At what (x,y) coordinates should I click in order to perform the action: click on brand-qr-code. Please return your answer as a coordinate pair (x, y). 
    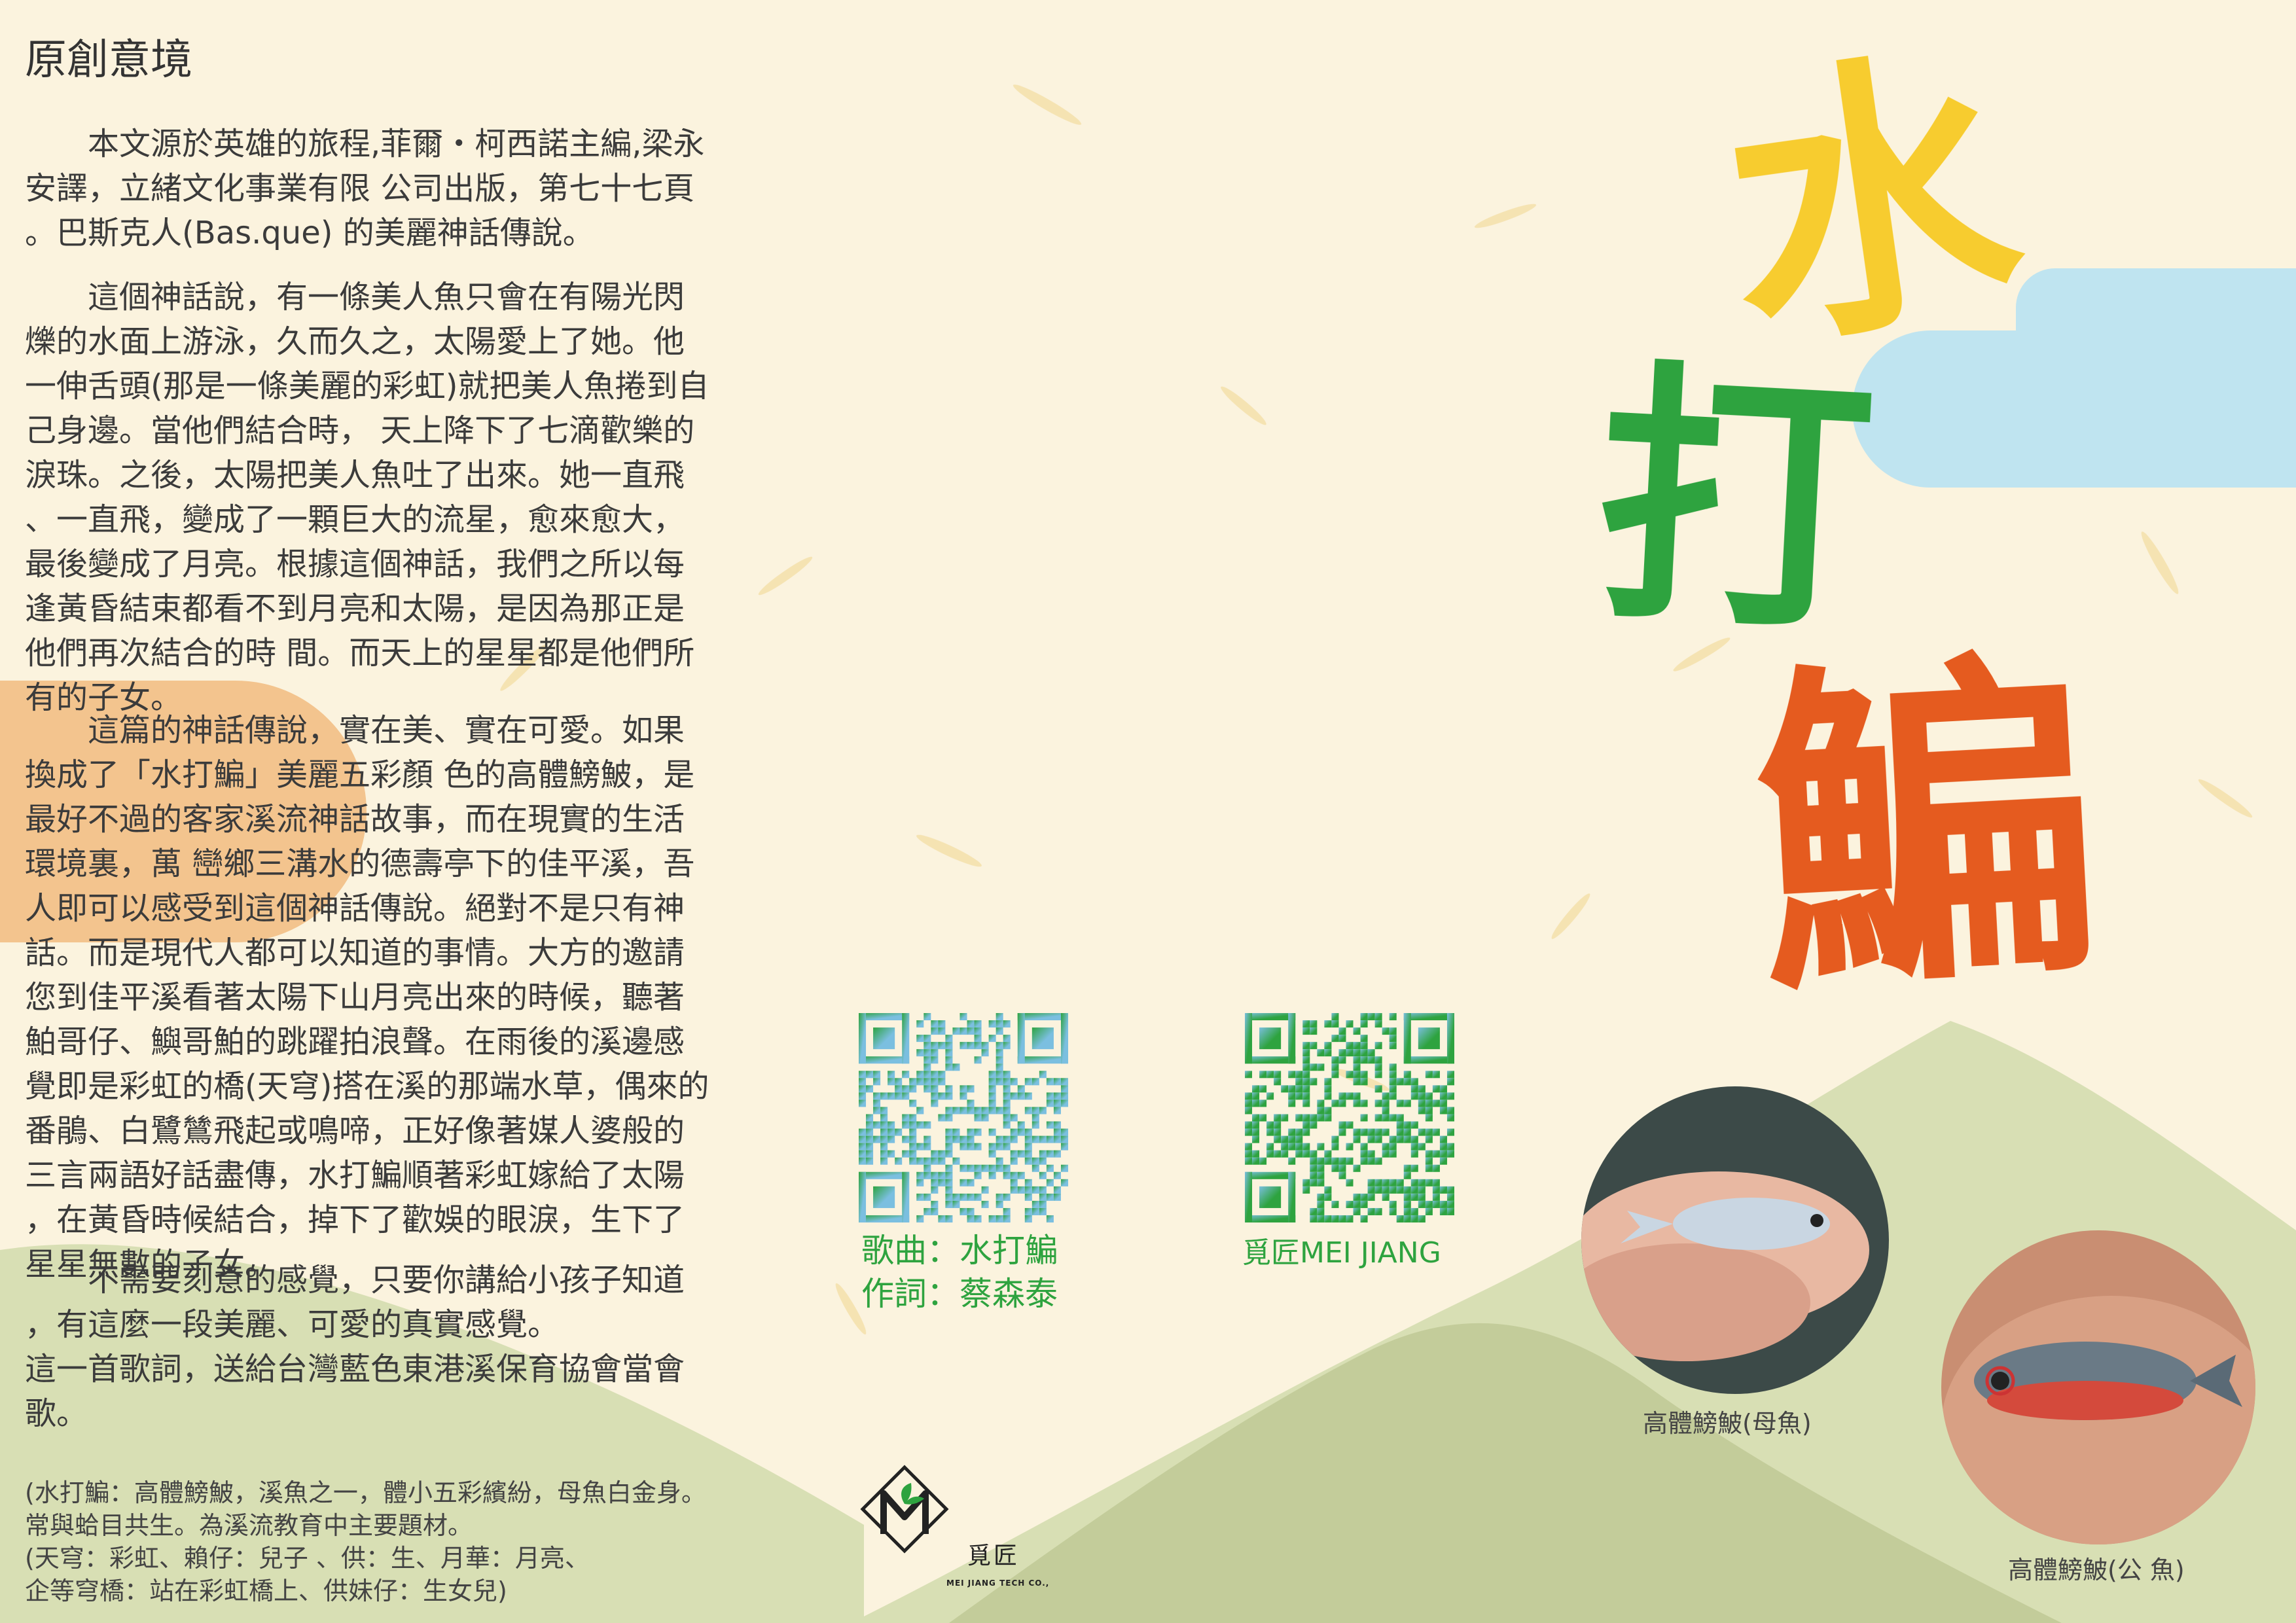
    Looking at the image, I should click on (1349, 1117).